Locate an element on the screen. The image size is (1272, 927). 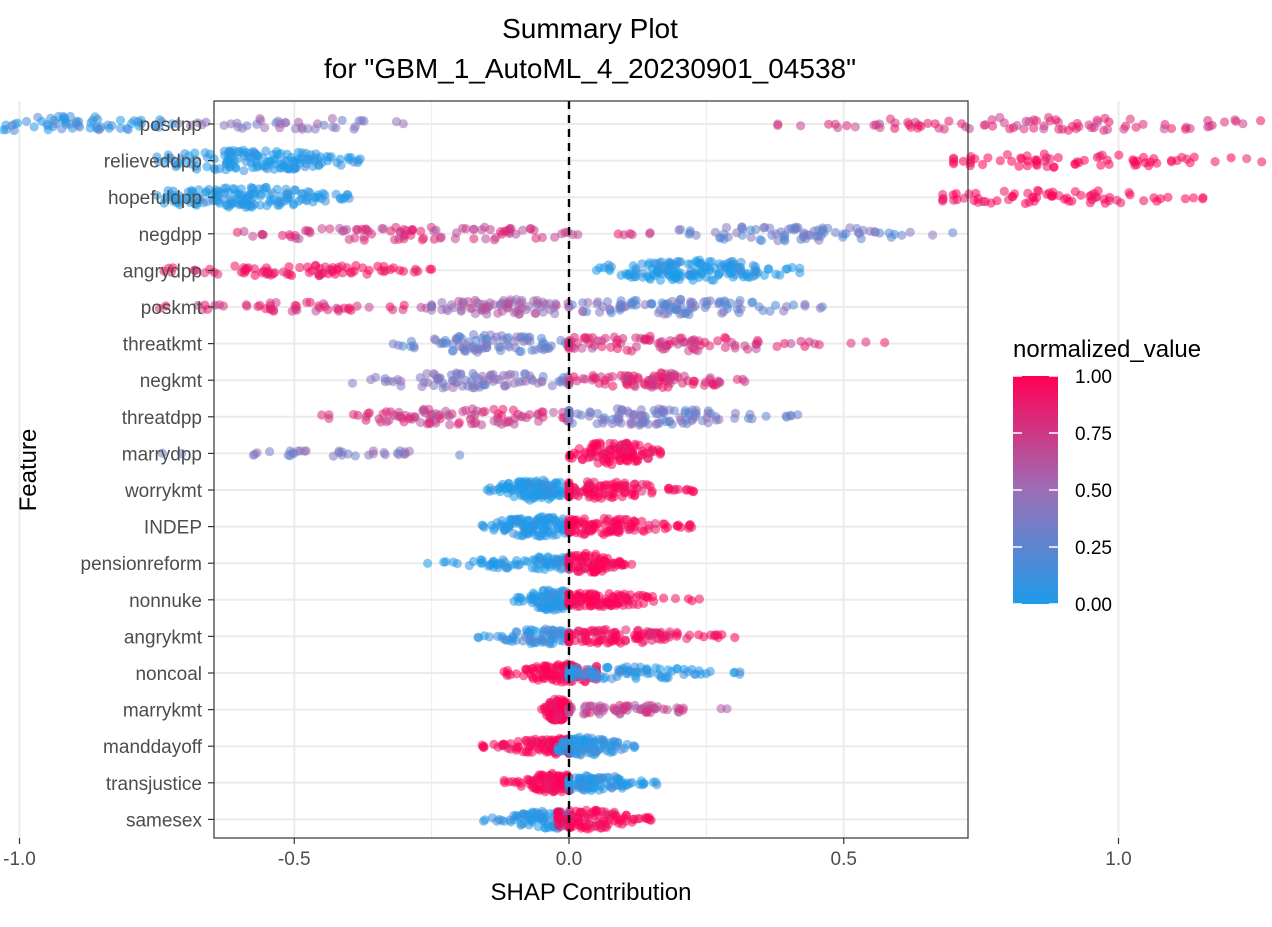
feature-label-samesex: samesex is located at coordinates (164, 820).